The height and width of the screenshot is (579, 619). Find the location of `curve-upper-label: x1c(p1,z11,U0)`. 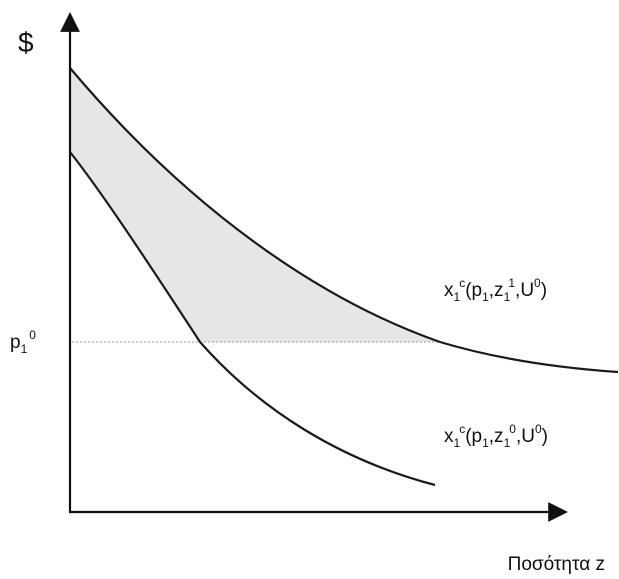

curve-upper-label: x1c(p1,z11,U0) is located at coordinates (495, 290).